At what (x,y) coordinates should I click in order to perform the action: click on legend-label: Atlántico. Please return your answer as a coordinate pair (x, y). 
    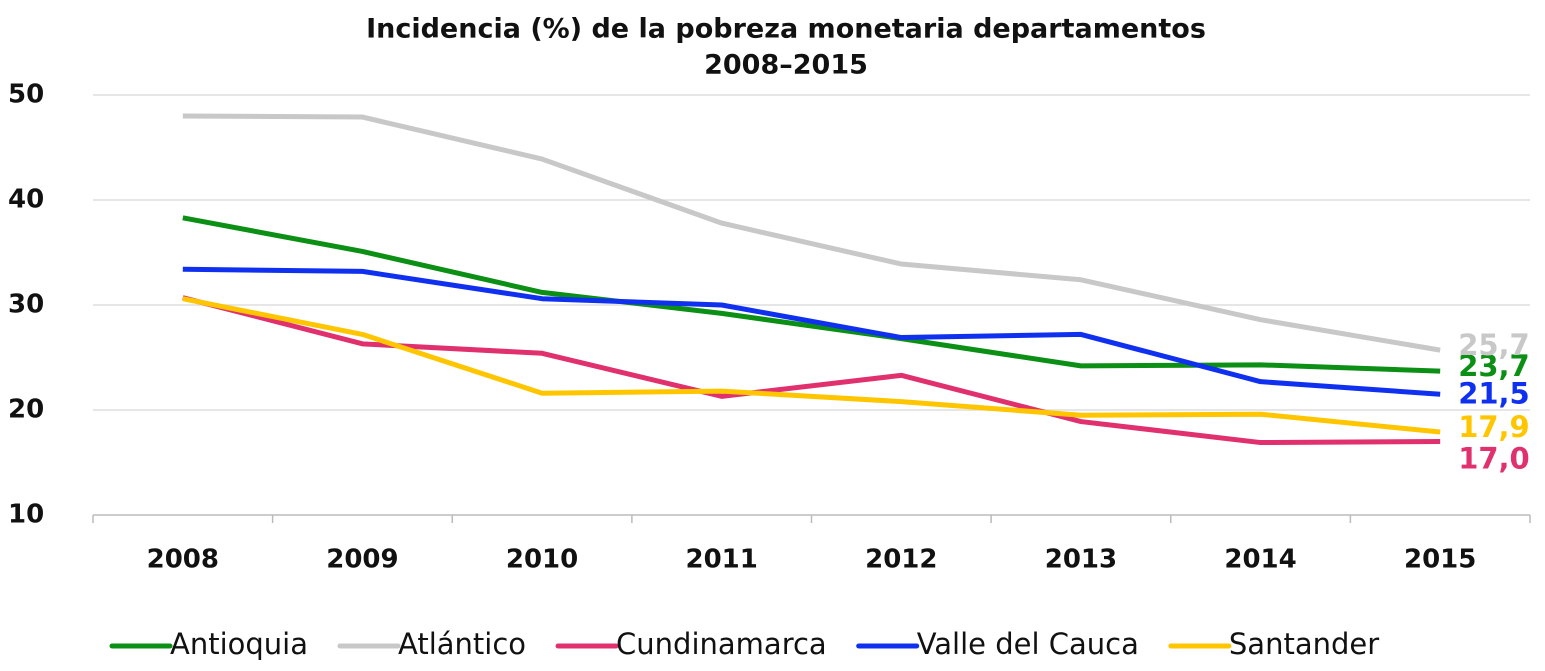
    Looking at the image, I should click on (462, 644).